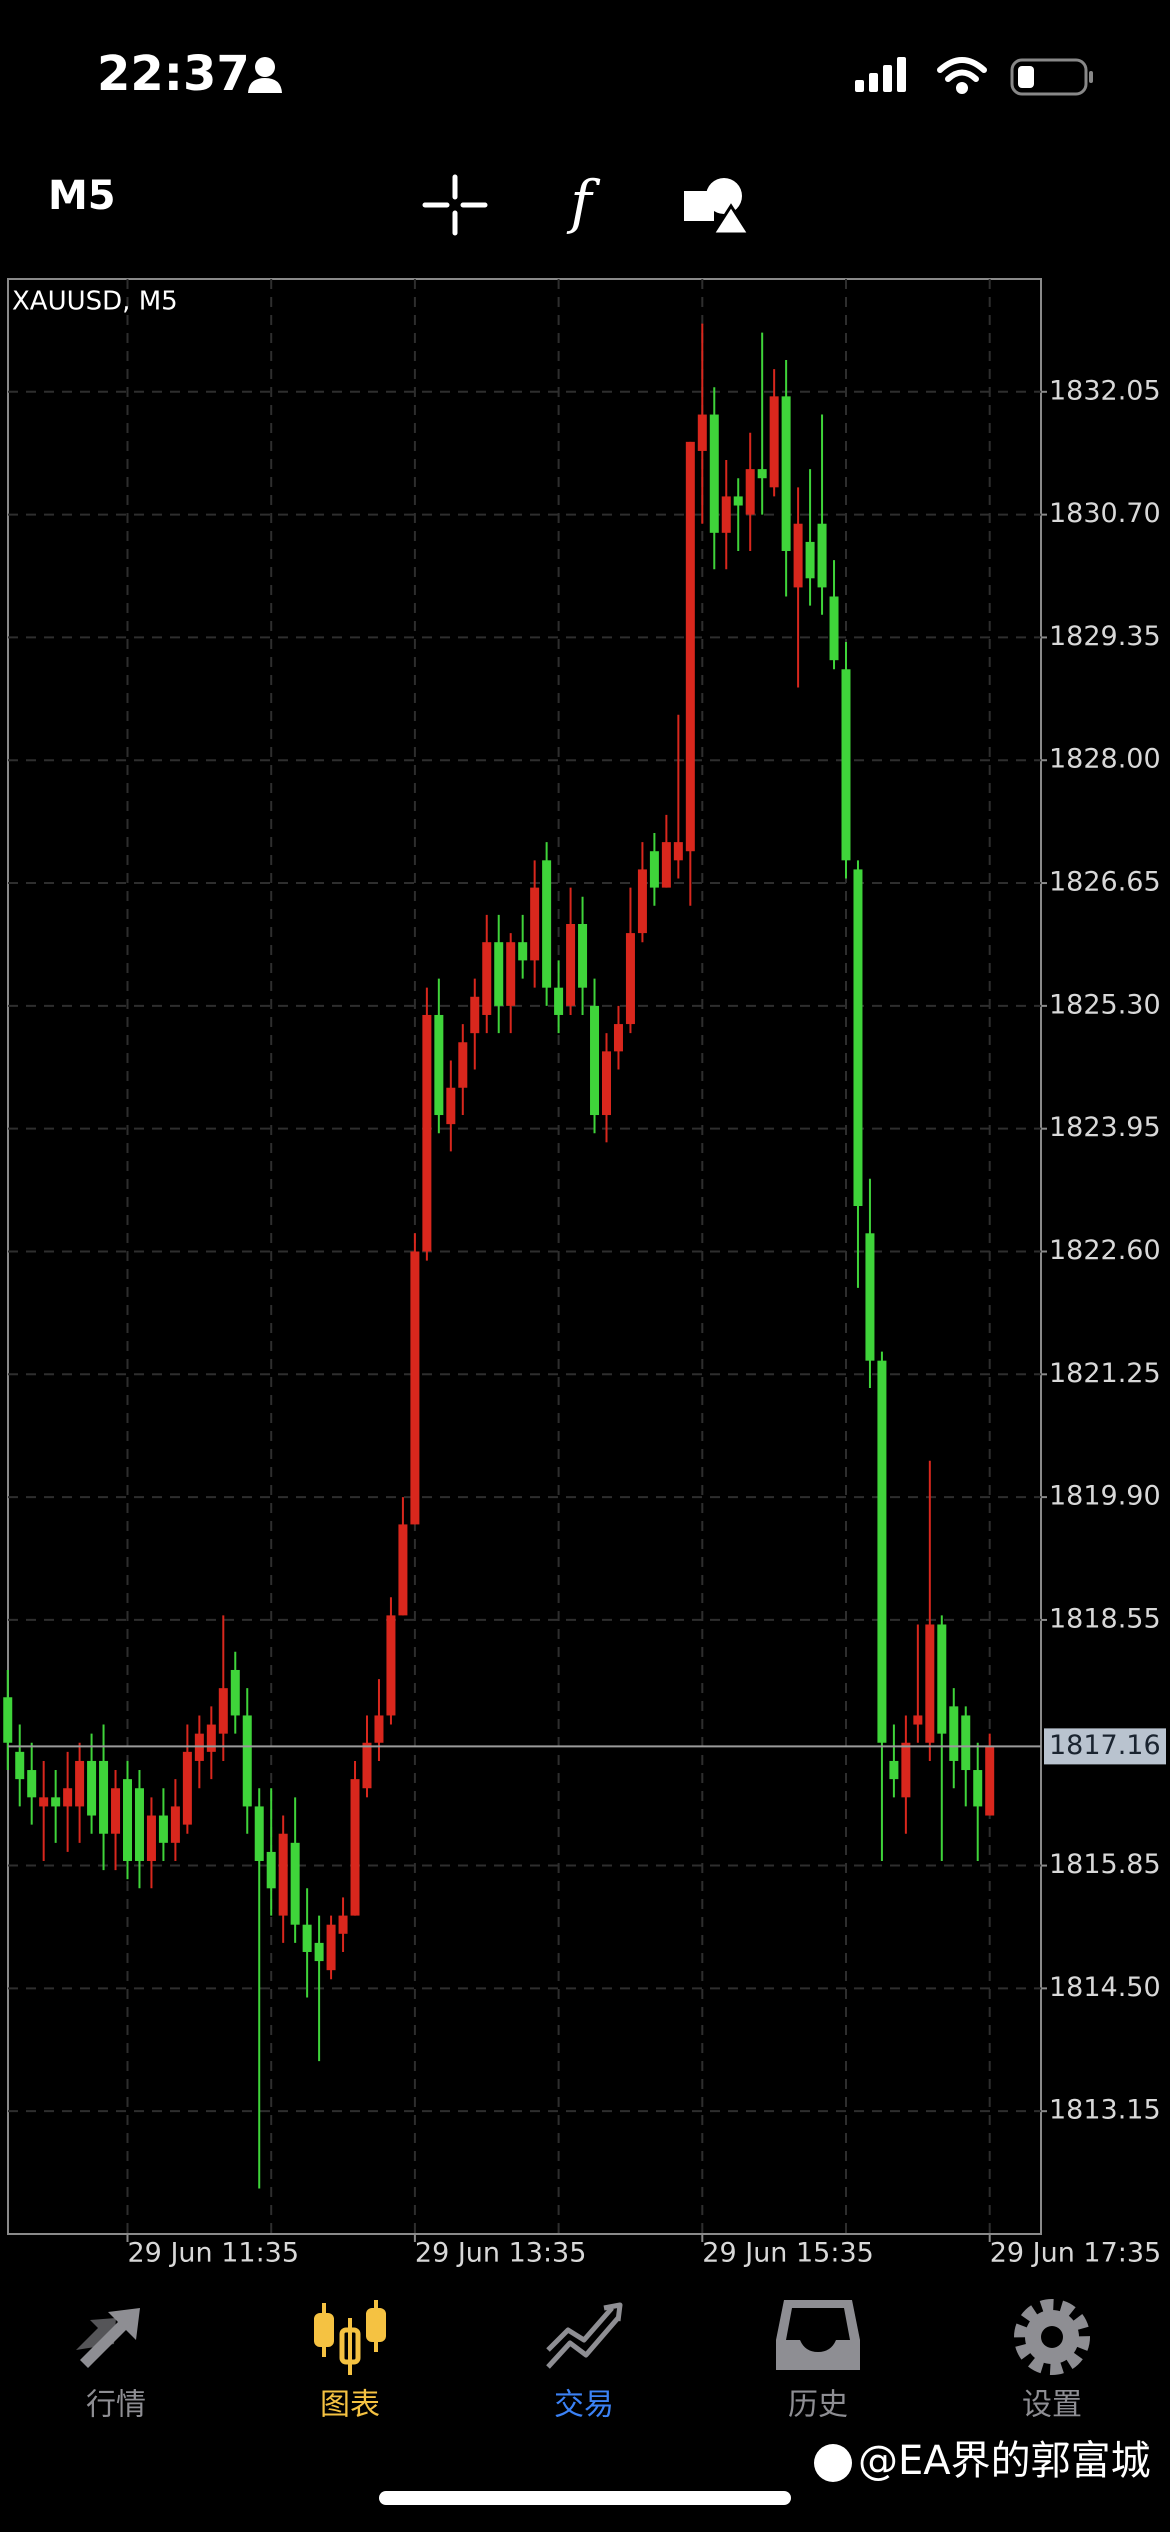 This screenshot has width=1170, height=2532. Describe the element at coordinates (818, 2335) in the screenshot. I see `tab-history-icon` at that location.